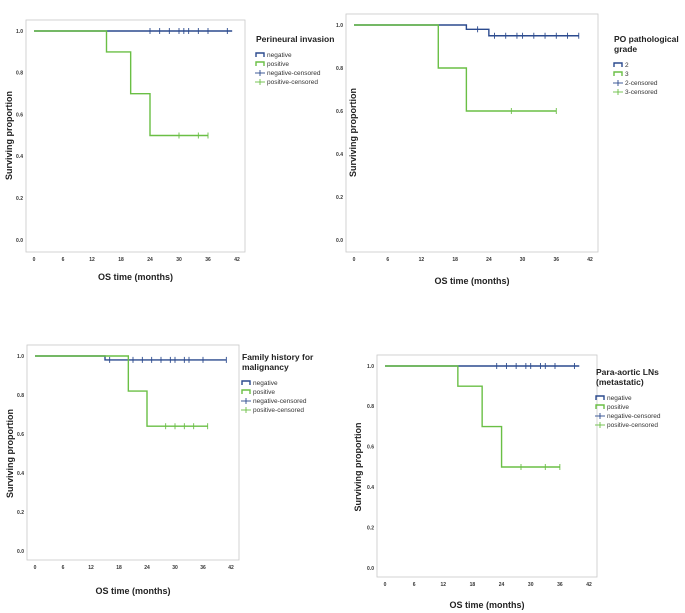  What do you see at coordinates (646, 39) in the screenshot?
I see `legend-title: PO pathological` at bounding box center [646, 39].